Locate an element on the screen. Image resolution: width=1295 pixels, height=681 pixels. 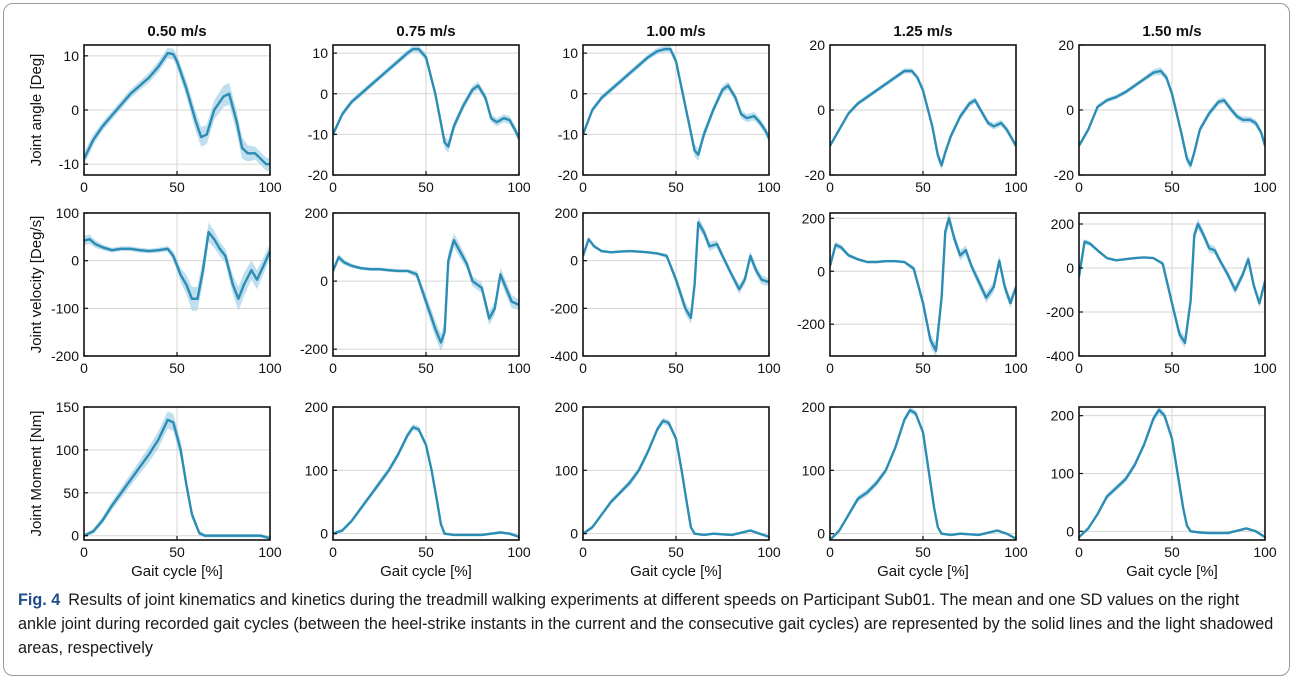
row-ylabel: Joint angle [Deg] is located at coordinates (36, 110).